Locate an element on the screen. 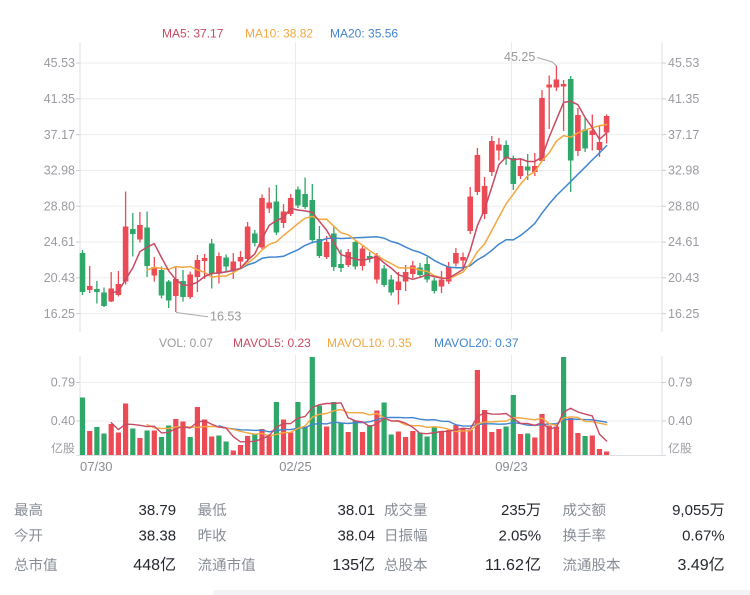 The height and width of the screenshot is (595, 750). svg-text: MA20: 35.56 is located at coordinates (364, 34).